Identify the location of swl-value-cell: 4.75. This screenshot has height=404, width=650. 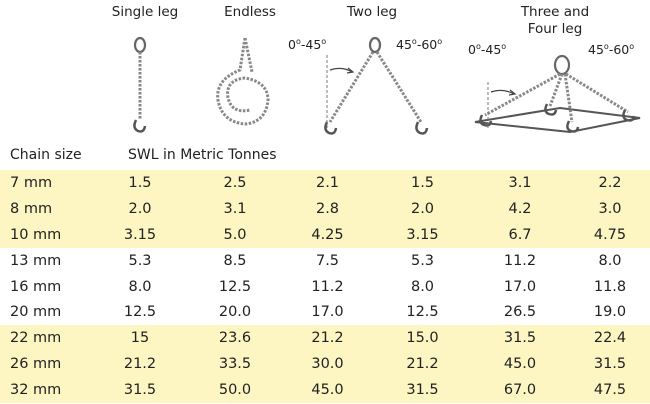
(610, 234).